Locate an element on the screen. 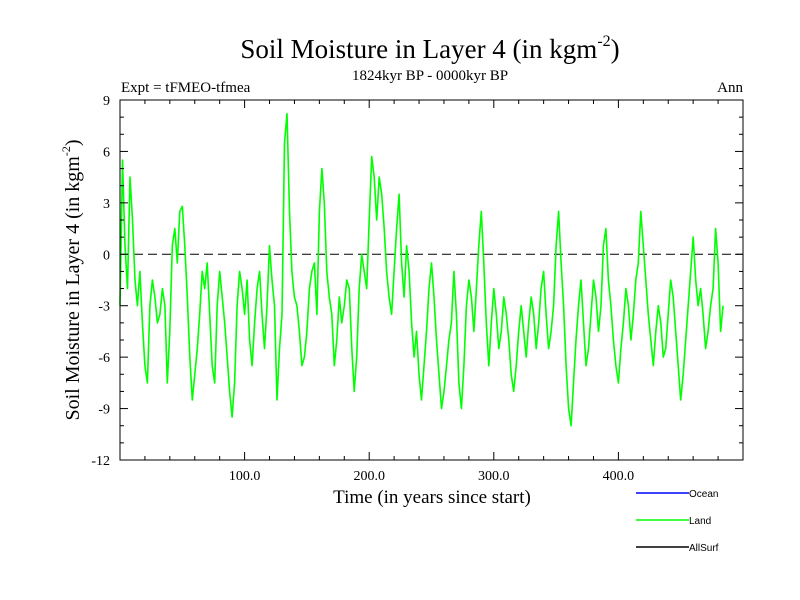  y-axis-label: Soil Moisture in Layer 4 (in kgm-2) is located at coordinates (71, 279).